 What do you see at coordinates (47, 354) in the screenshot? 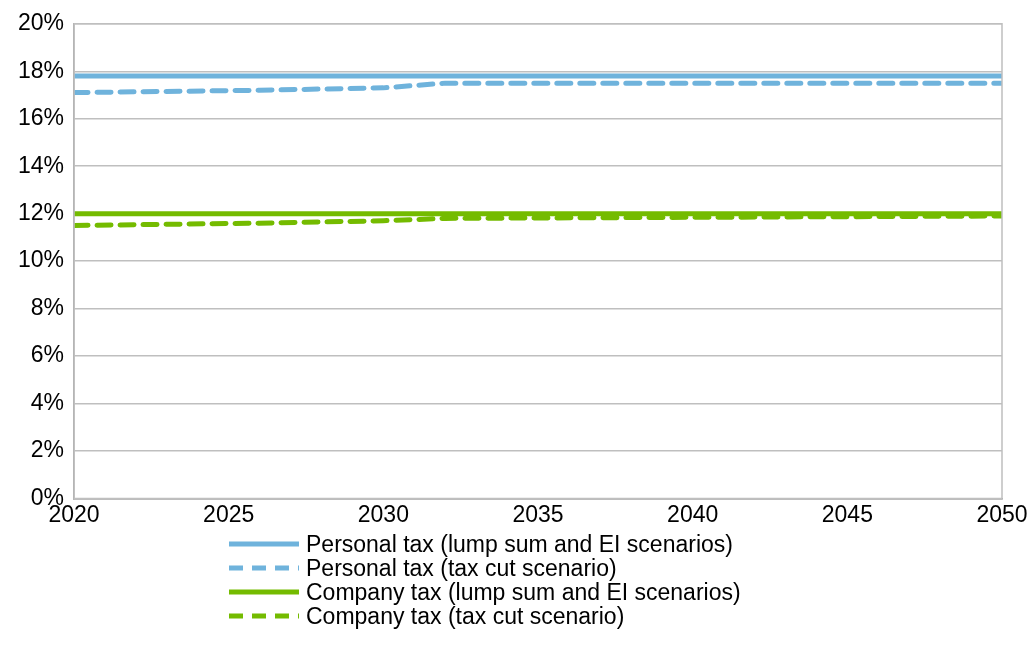
I see `y-tick-label: 6%` at bounding box center [47, 354].